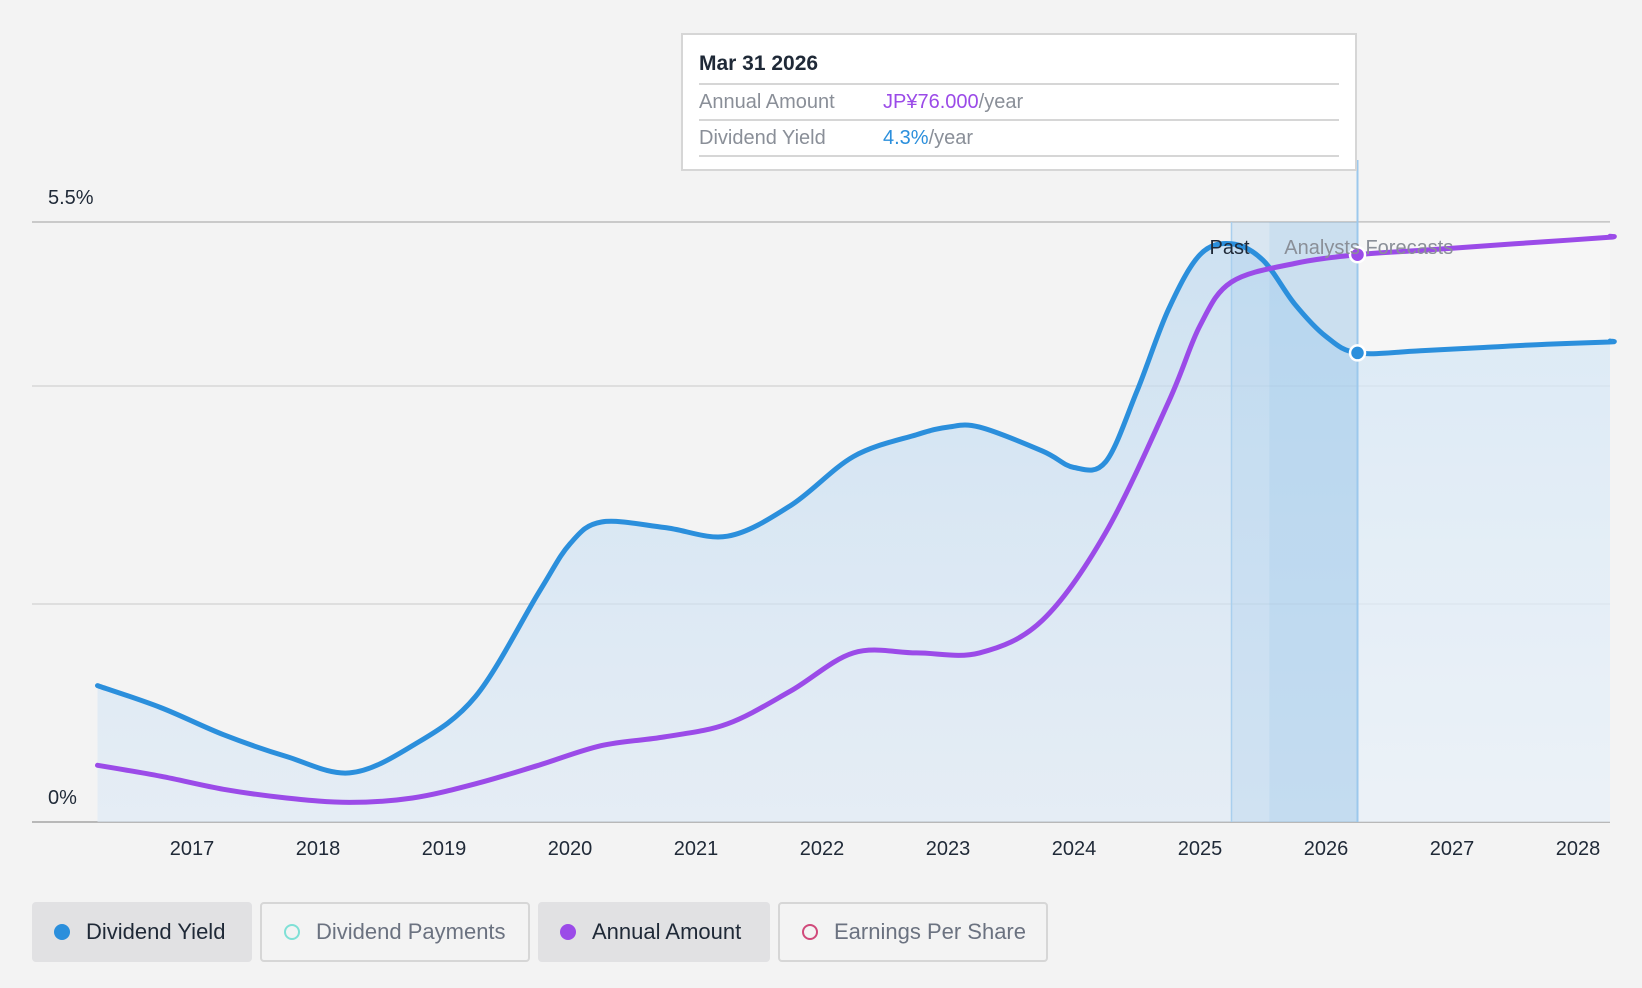 This screenshot has height=988, width=1642. Describe the element at coordinates (1200, 849) in the screenshot. I see `x-tick-label: 2025` at that location.